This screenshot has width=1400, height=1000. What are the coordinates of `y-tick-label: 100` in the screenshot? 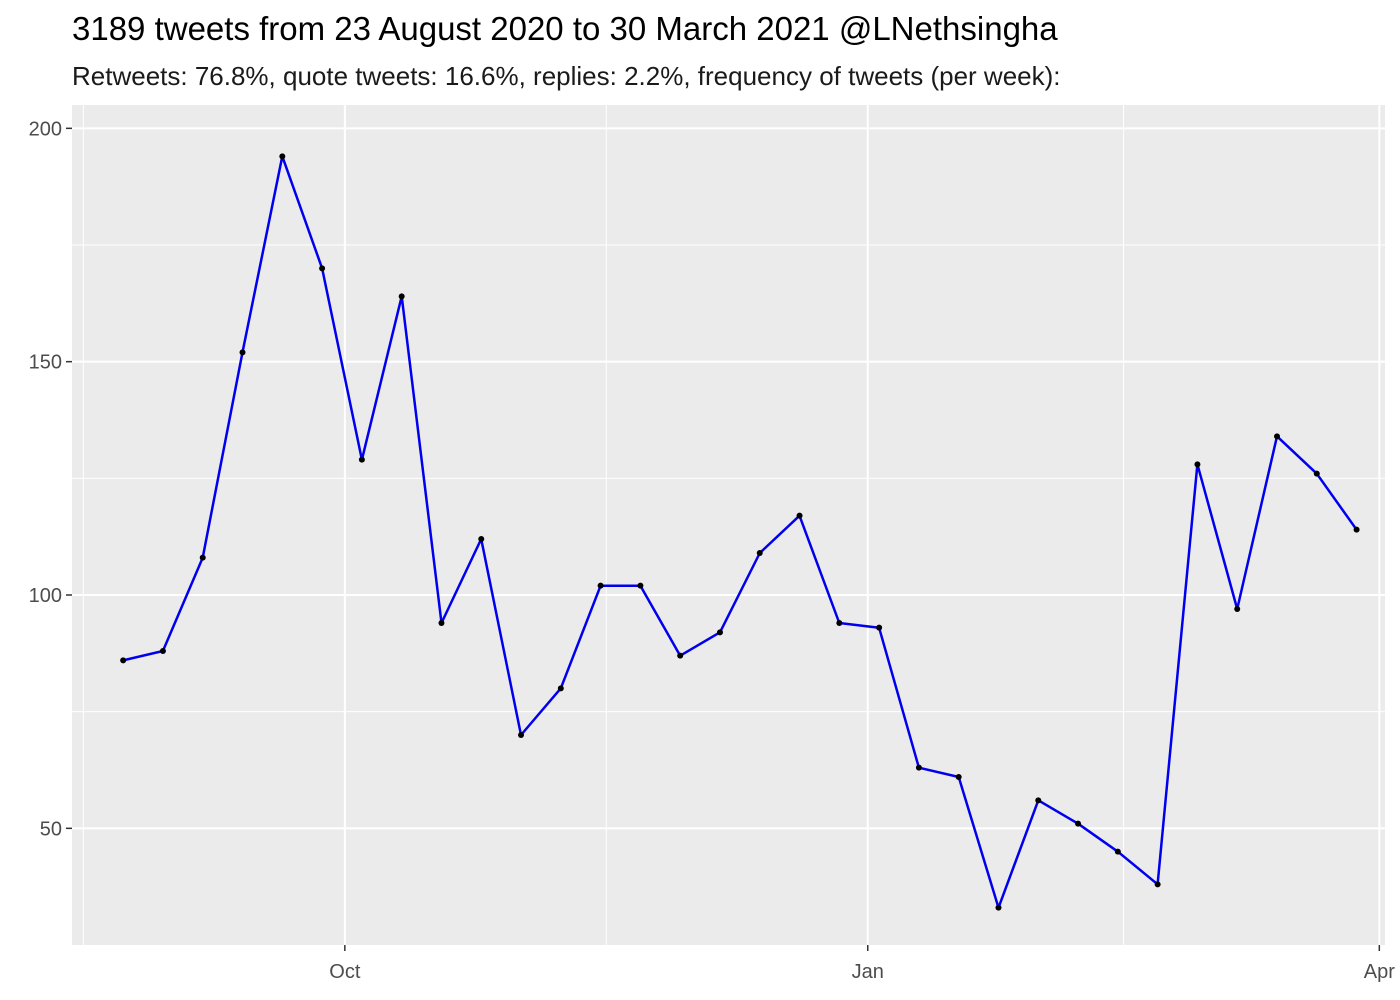 It's located at (45, 596).